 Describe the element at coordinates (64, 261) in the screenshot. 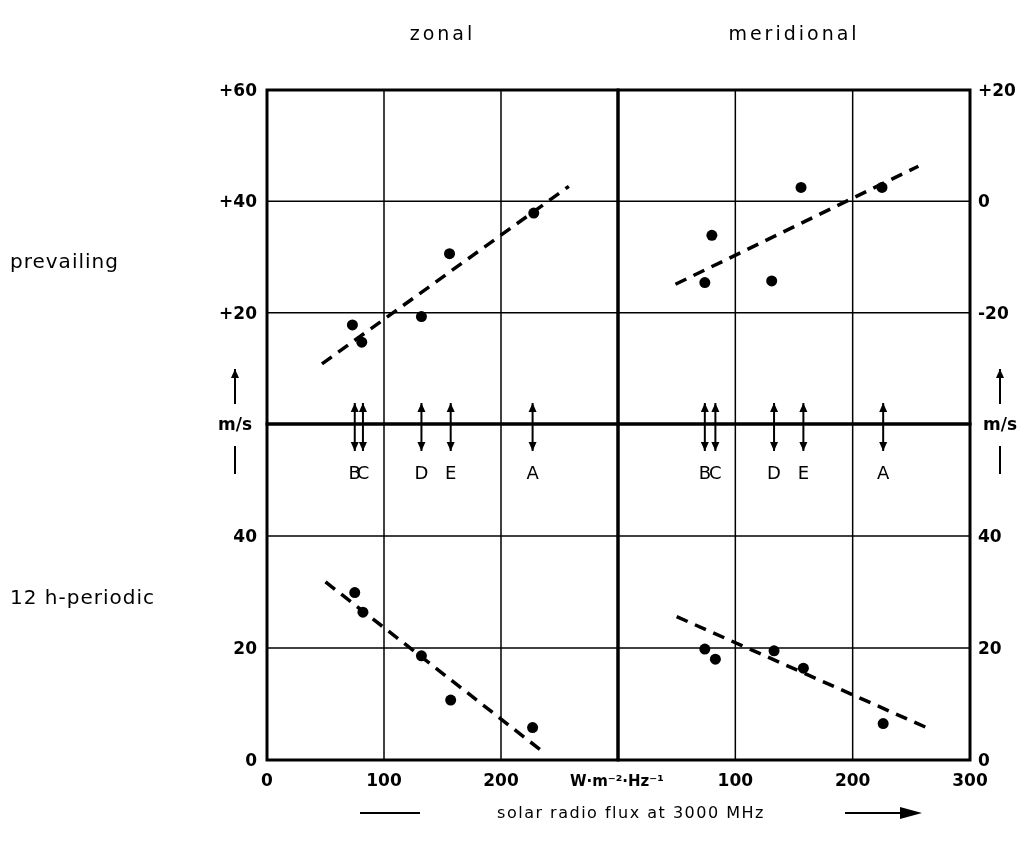

I see `text: prevailing` at that location.